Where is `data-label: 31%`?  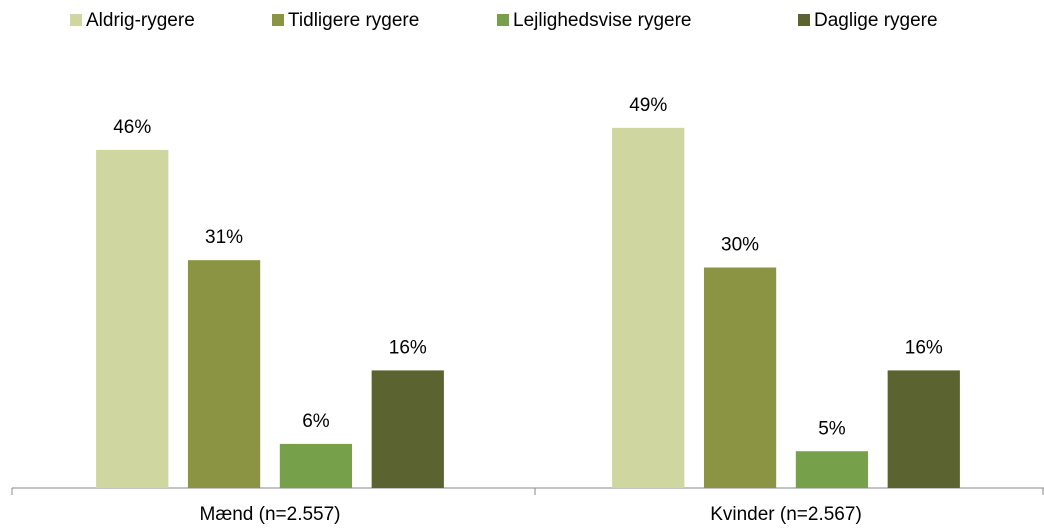 data-label: 31% is located at coordinates (224, 237).